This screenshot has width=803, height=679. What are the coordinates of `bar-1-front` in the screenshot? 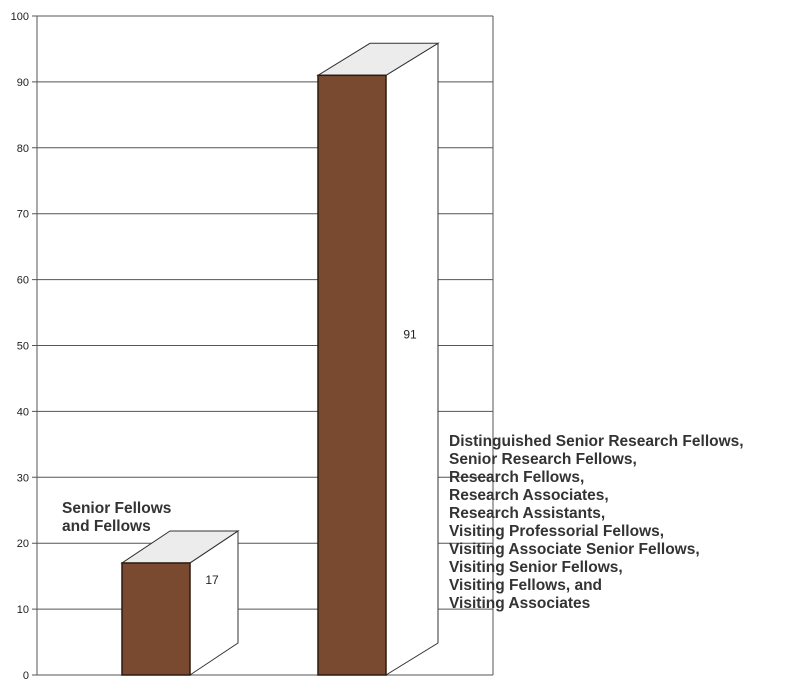 It's located at (352, 375).